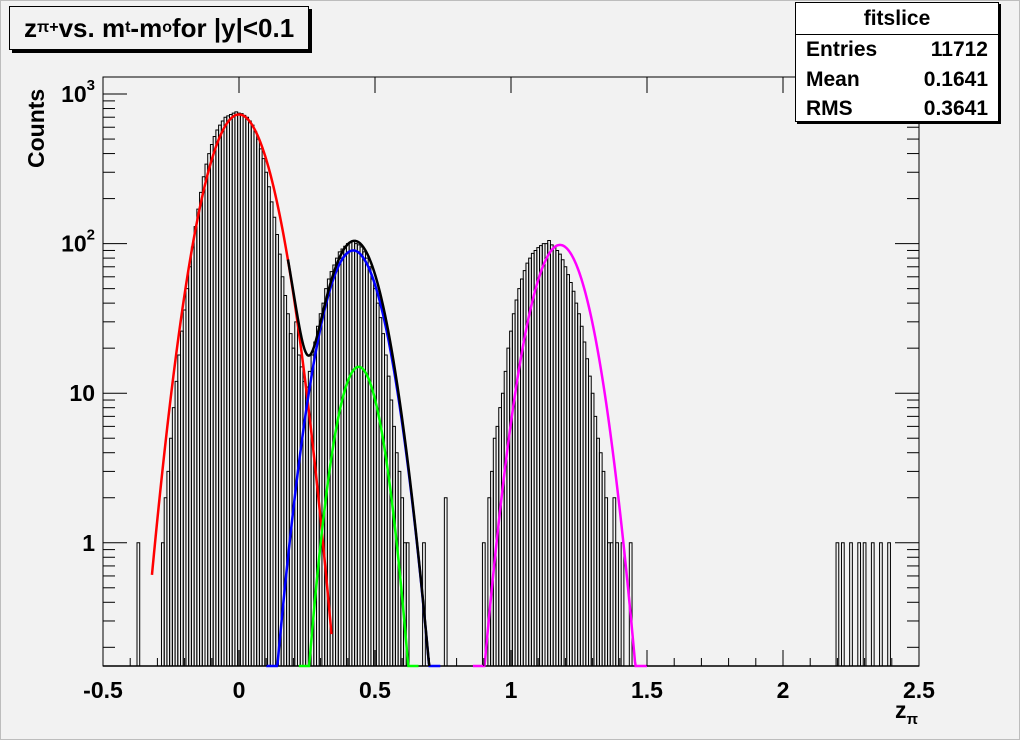 Image resolution: width=1020 pixels, height=740 pixels. I want to click on y-tick-label-exponent: 3, so click(91, 85).